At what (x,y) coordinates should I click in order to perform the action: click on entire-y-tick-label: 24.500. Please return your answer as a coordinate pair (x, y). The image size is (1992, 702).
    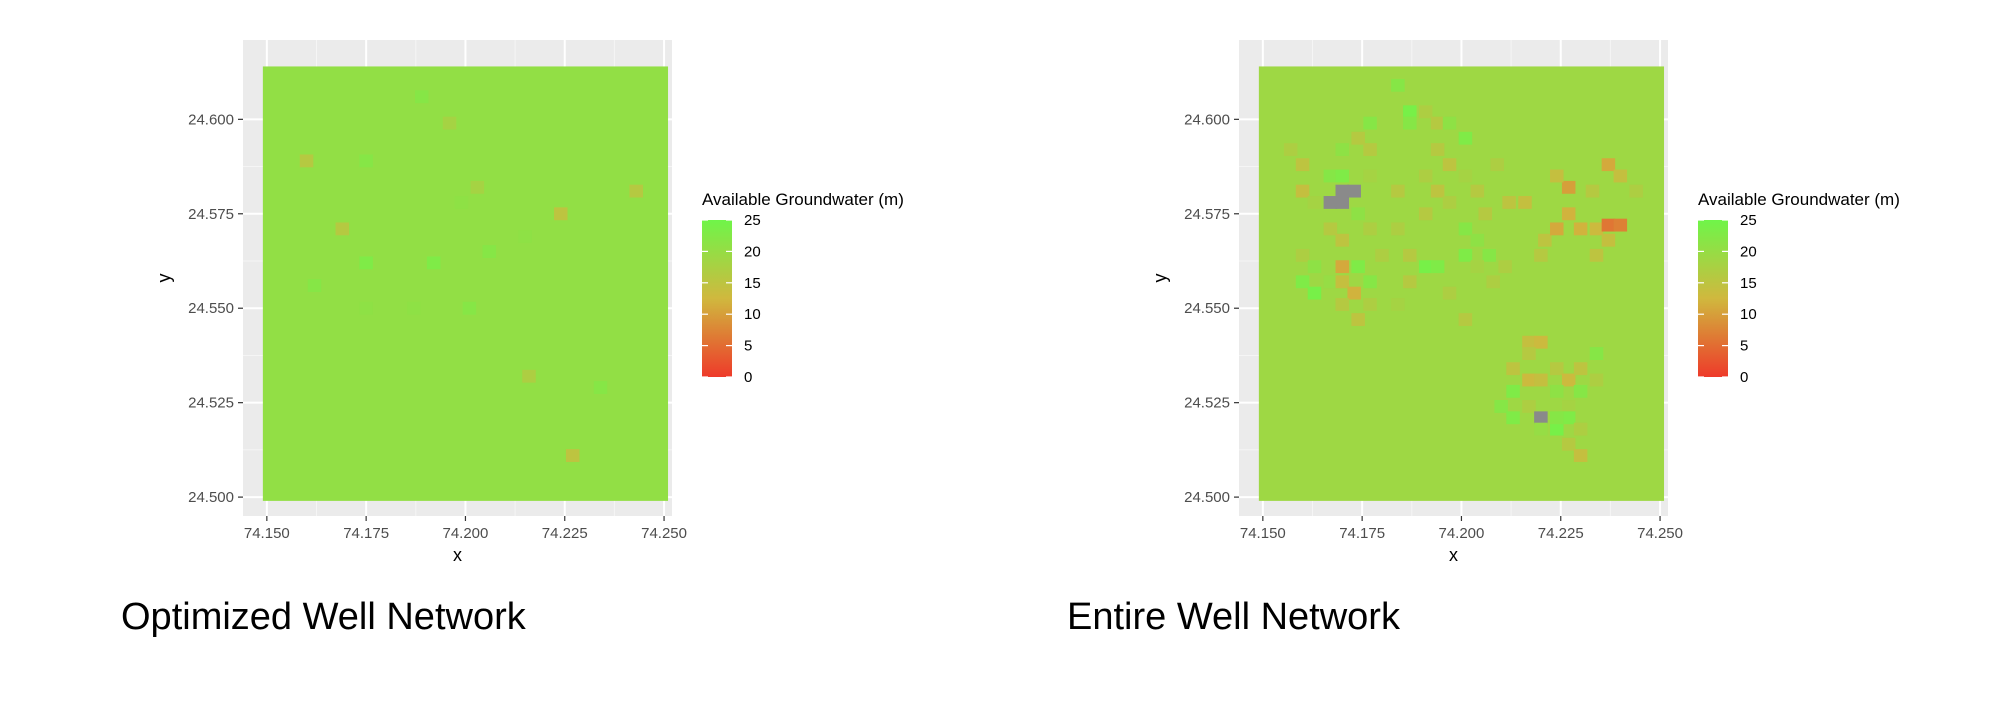
    Looking at the image, I should click on (1207, 497).